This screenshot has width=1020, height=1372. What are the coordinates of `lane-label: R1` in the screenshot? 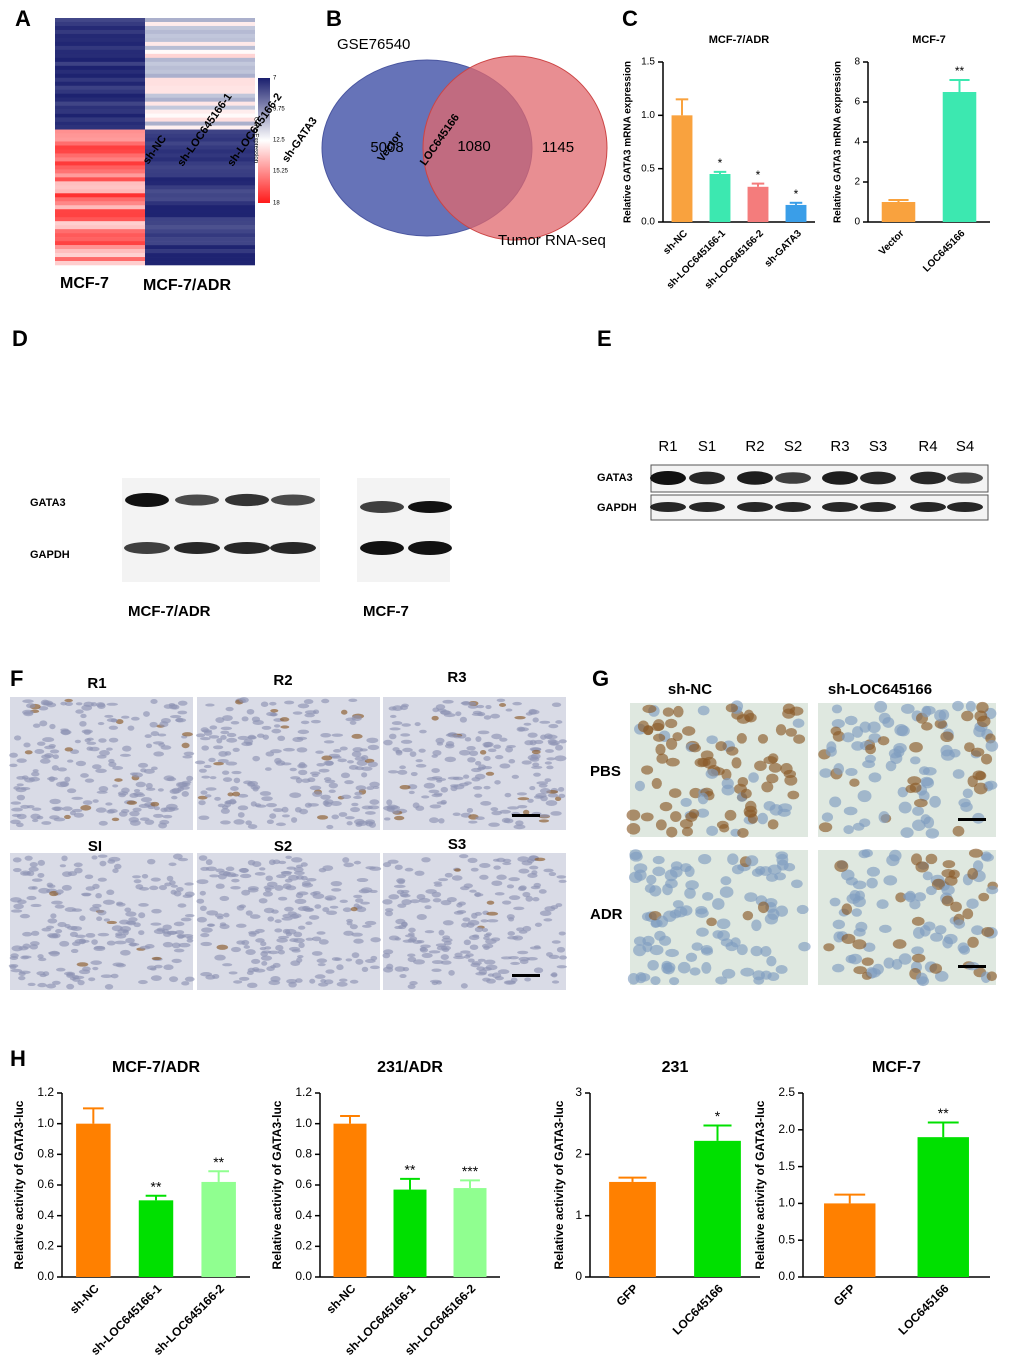 It's located at (667, 446).